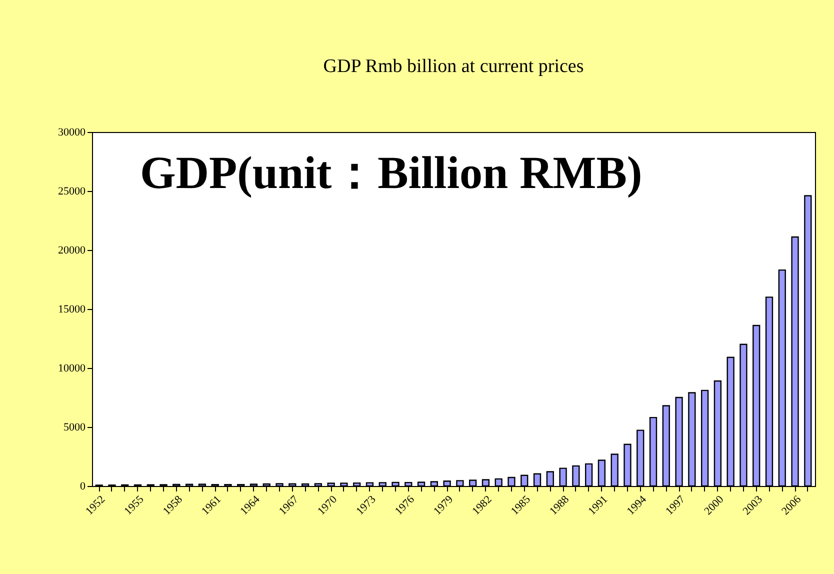 This screenshot has width=834, height=574. Describe the element at coordinates (72, 368) in the screenshot. I see `y-tick-label: 10000` at that location.